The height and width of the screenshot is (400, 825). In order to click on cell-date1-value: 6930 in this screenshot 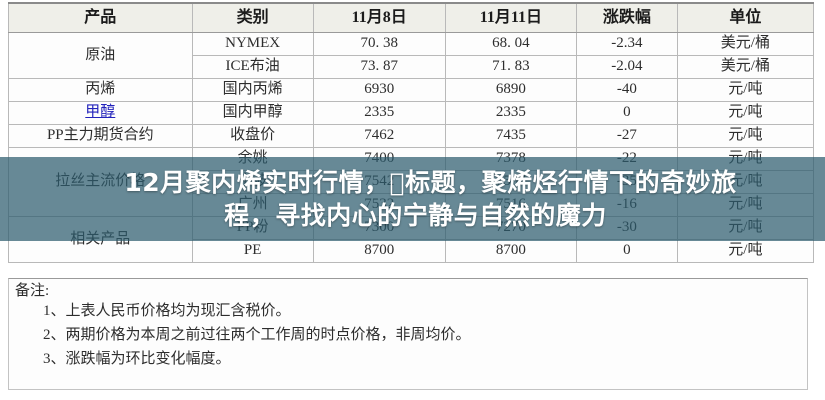, I will do `click(379, 90)`.